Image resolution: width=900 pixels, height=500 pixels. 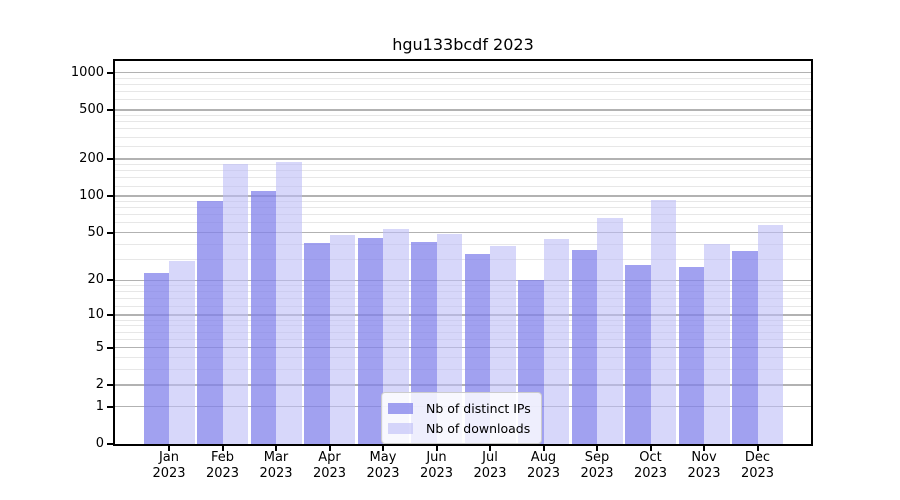 What do you see at coordinates (223, 466) in the screenshot?
I see `x-tick-label: Feb 2023` at bounding box center [223, 466].